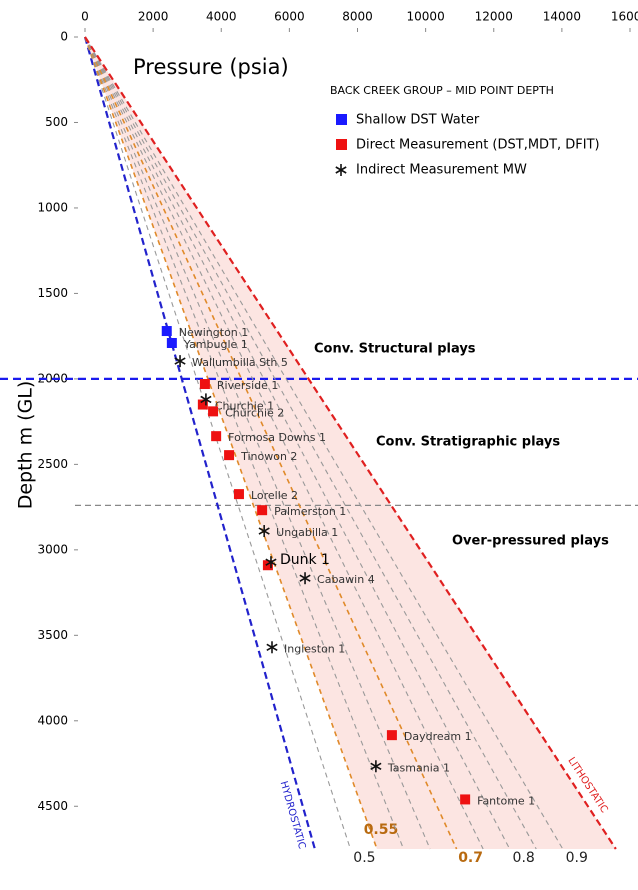 The height and width of the screenshot is (890, 638). What do you see at coordinates (254, 412) in the screenshot?
I see `point-label: Churchie 2` at bounding box center [254, 412].